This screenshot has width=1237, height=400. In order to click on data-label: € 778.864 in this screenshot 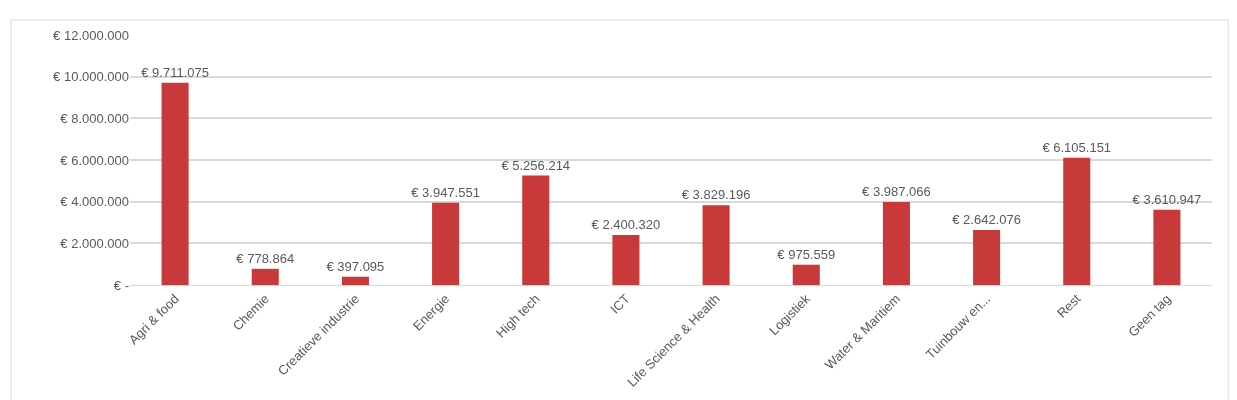, I will do `click(265, 258)`.